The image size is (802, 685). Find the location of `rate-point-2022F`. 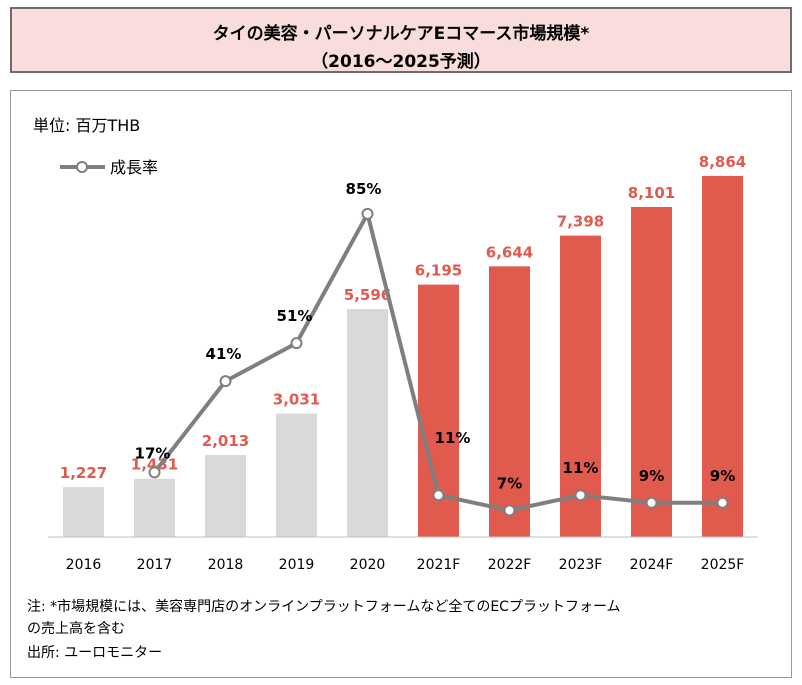

rate-point-2022F is located at coordinates (509, 510).